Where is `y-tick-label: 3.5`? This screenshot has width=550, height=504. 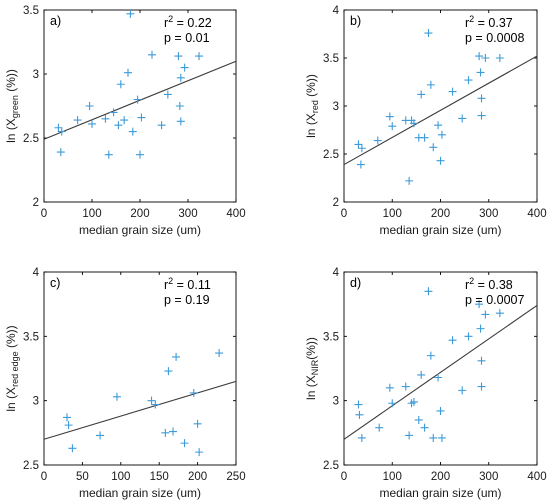 y-tick-label: 3.5 is located at coordinates (331, 337).